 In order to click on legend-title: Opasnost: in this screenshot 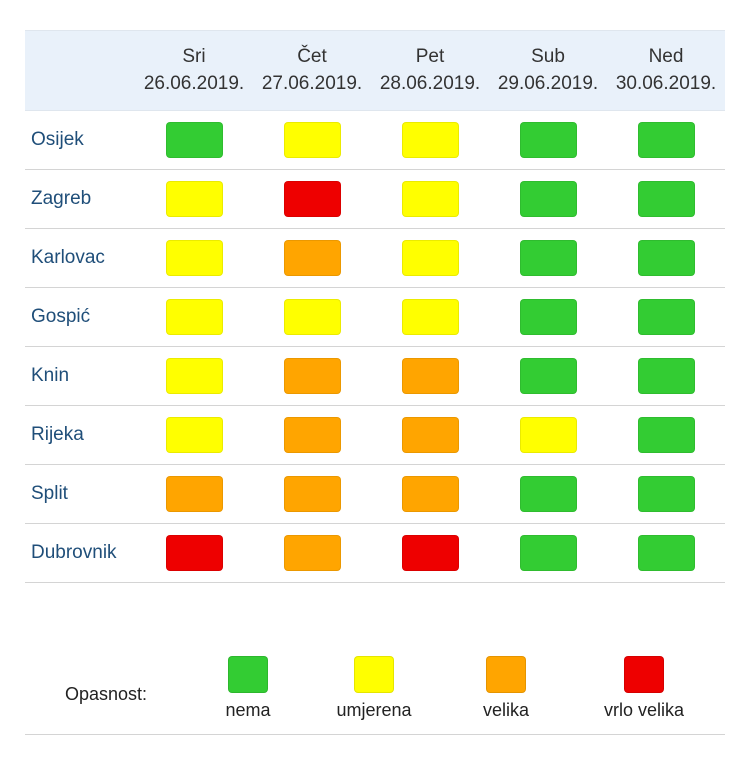, I will do `click(106, 694)`.